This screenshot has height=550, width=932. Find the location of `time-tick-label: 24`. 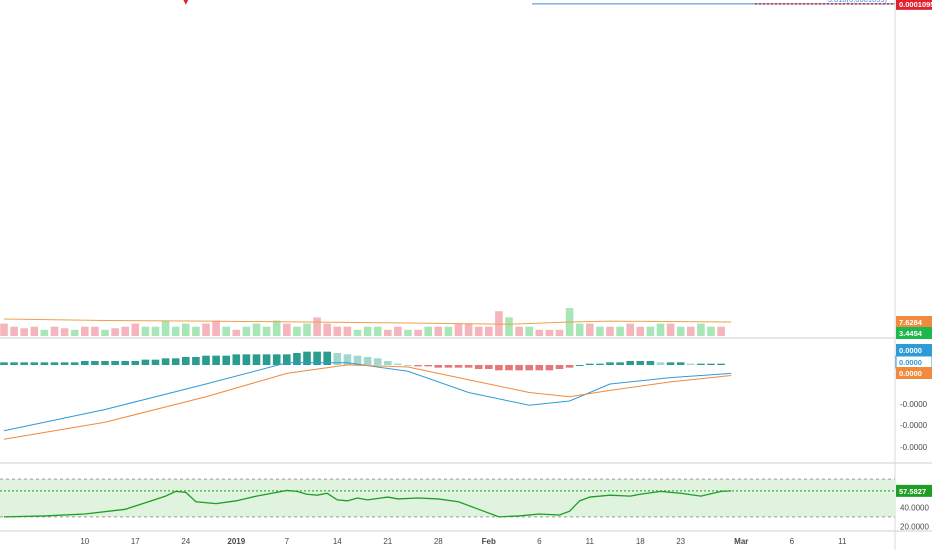

time-tick-label: 24 is located at coordinates (185, 541).